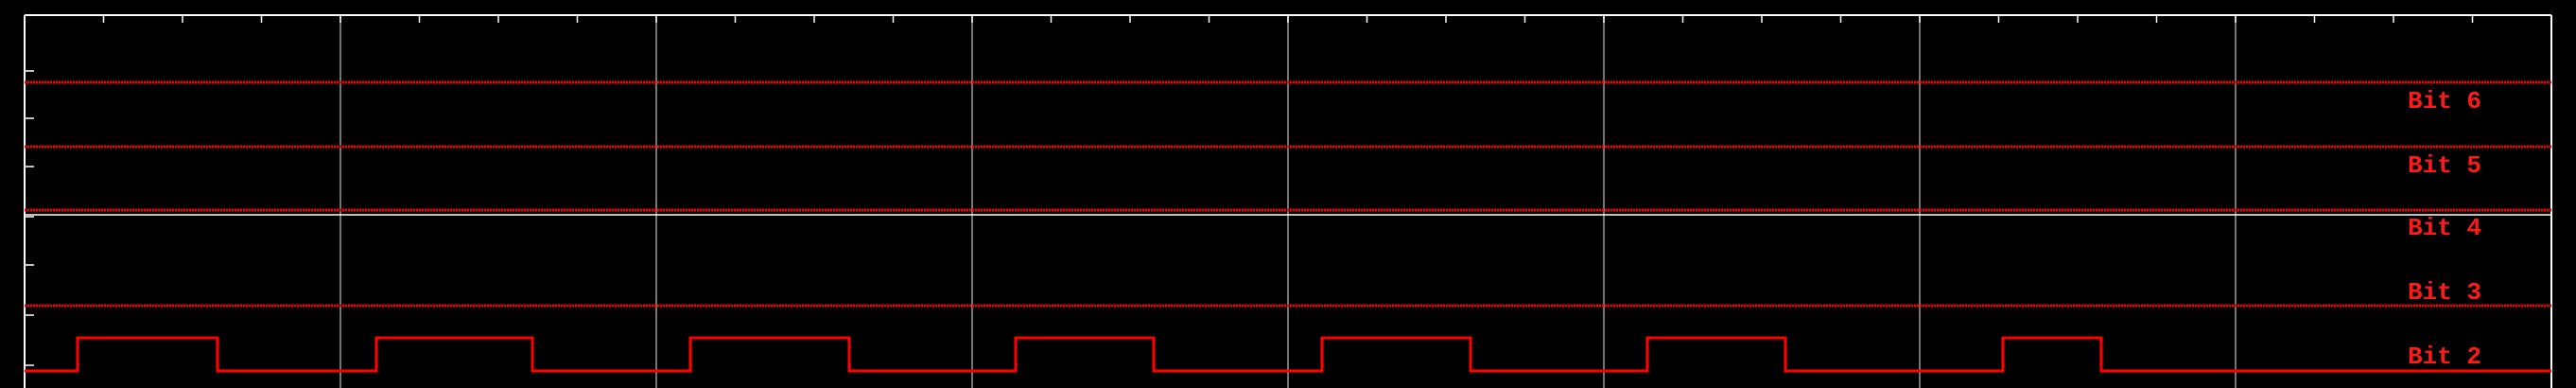 Image resolution: width=2576 pixels, height=388 pixels. Describe the element at coordinates (2444, 292) in the screenshot. I see `channel-label-bit3: Bit 3` at that location.